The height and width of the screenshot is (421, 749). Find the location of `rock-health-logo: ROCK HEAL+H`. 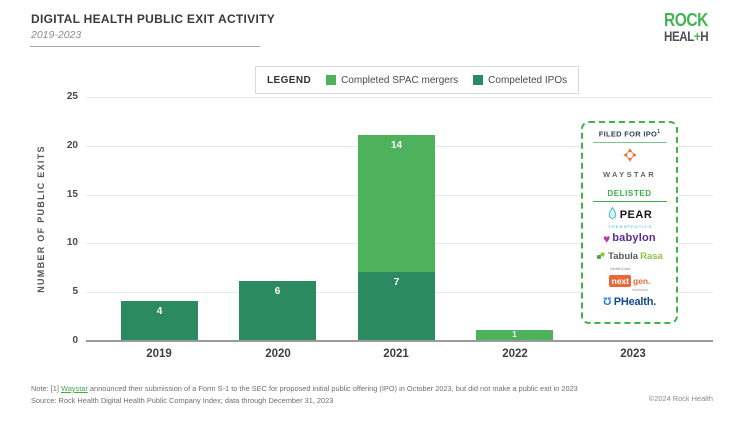

rock-health-logo: ROCK HEAL+H is located at coordinates (690, 27).